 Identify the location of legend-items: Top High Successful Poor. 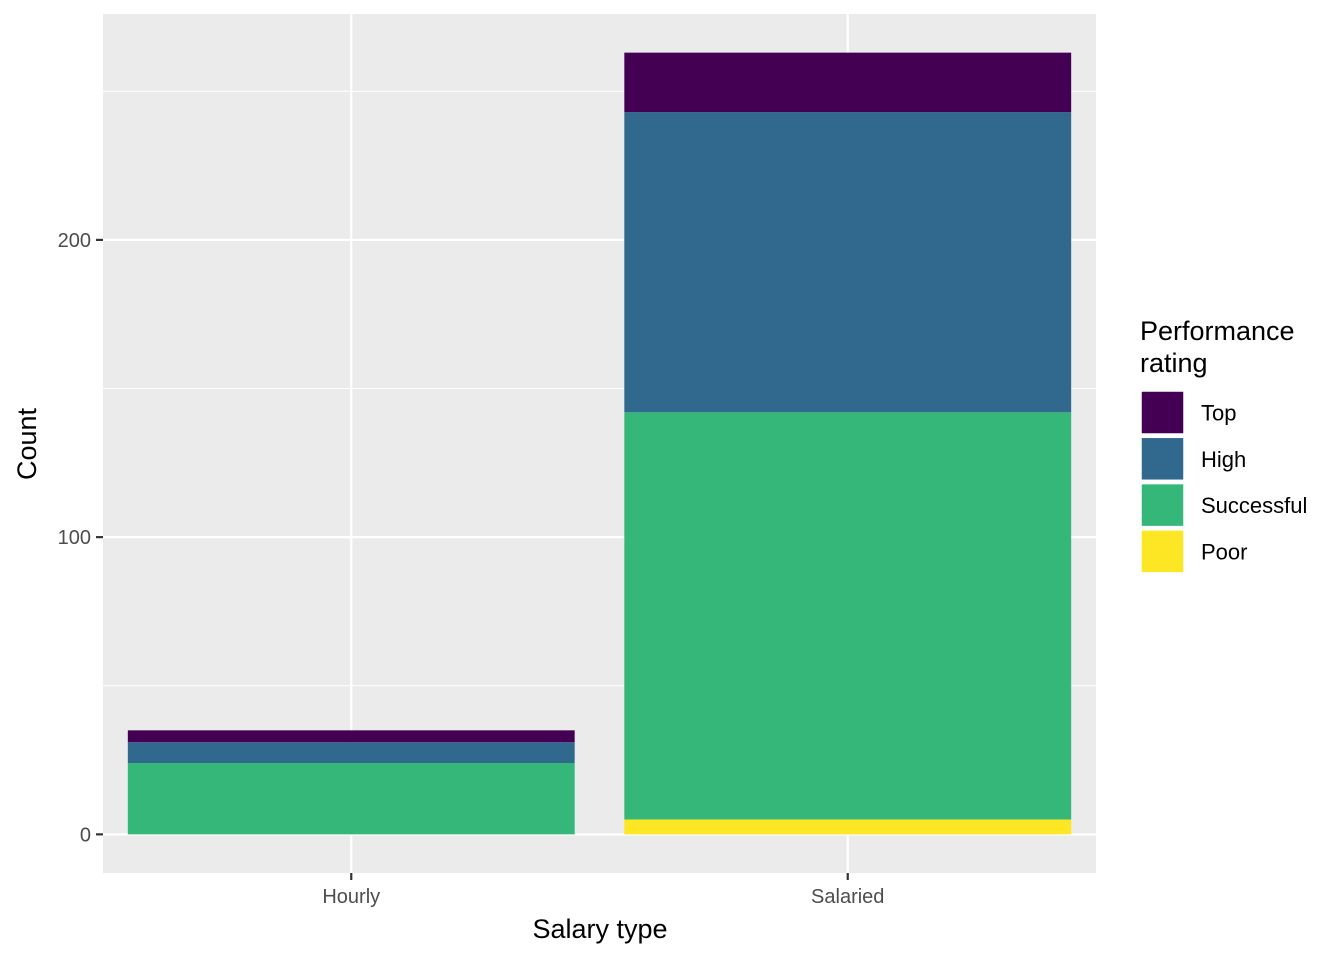
(1223, 482).